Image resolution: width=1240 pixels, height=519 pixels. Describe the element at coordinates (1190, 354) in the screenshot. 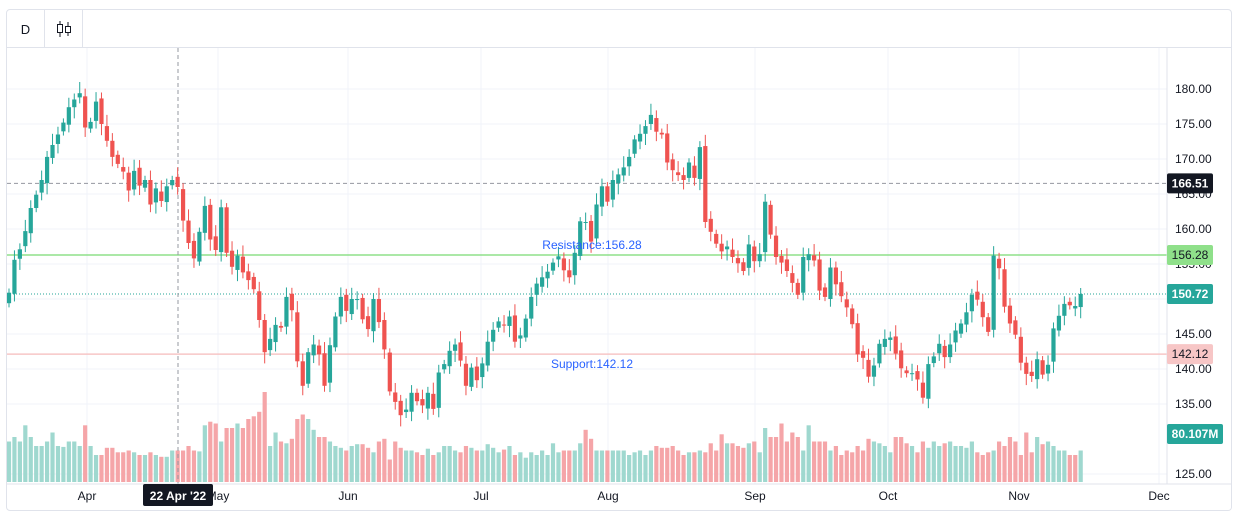

I see `svg-text: 142.12` at that location.